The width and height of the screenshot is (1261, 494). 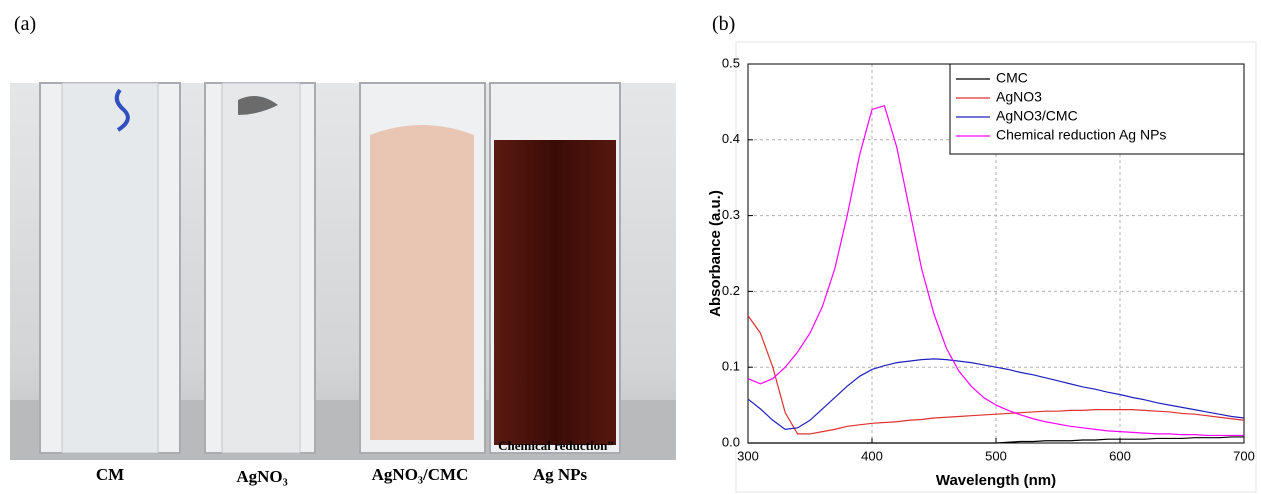 What do you see at coordinates (1037, 116) in the screenshot?
I see `legend-label: AgNO3/CMC` at bounding box center [1037, 116].